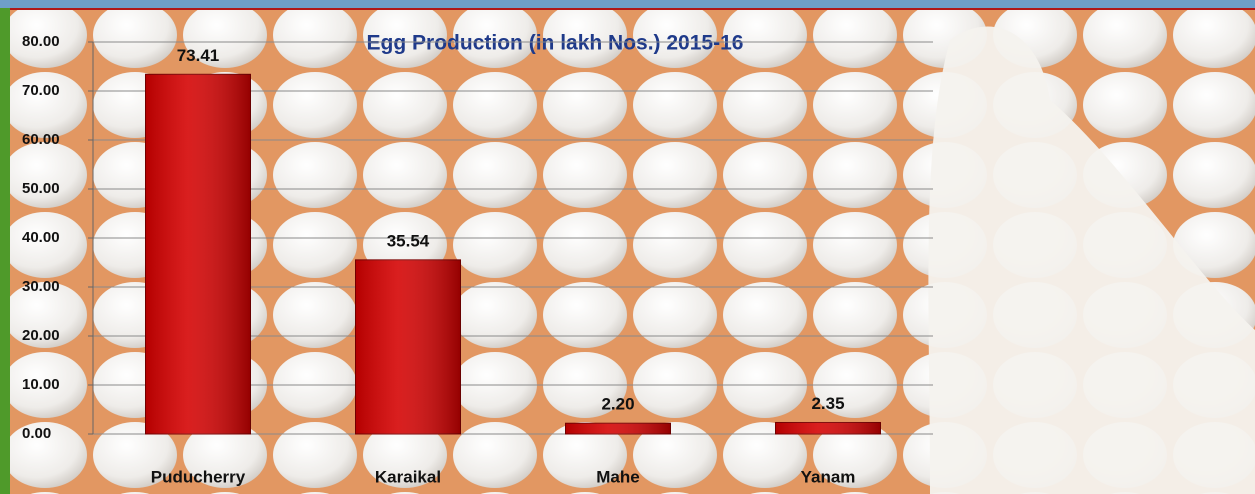 This screenshot has height=494, width=1255. What do you see at coordinates (41, 286) in the screenshot?
I see `y-tick-label: 30.00` at bounding box center [41, 286].